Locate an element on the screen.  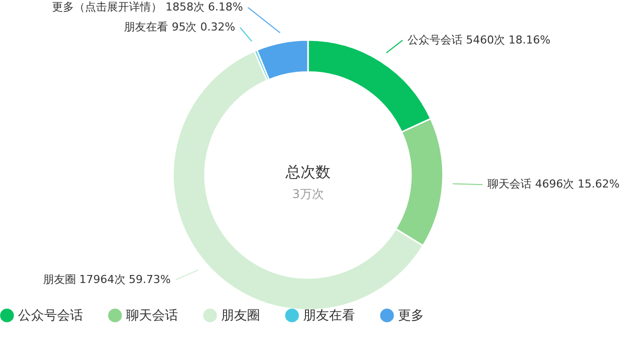
legend-label: 更多 is located at coordinates (411, 316).